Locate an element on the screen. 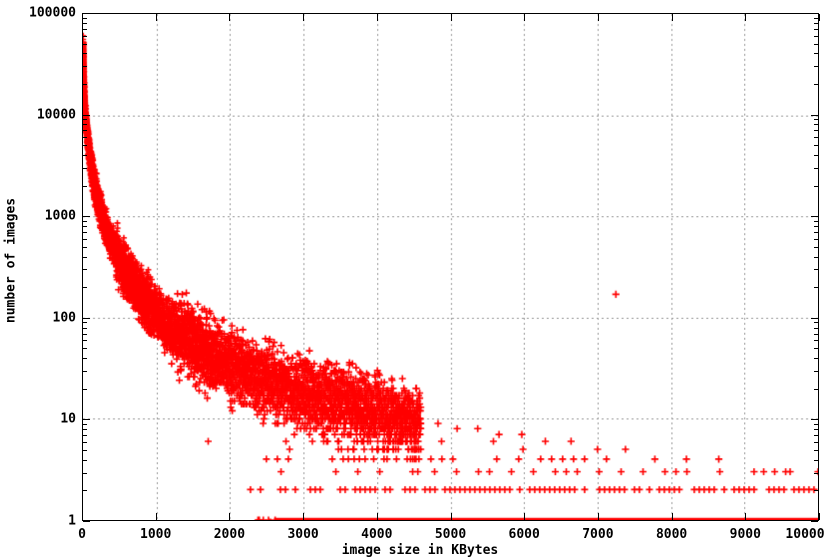 This screenshot has height=560, width=840. x-axis-title: image size in KBytes is located at coordinates (420, 550).